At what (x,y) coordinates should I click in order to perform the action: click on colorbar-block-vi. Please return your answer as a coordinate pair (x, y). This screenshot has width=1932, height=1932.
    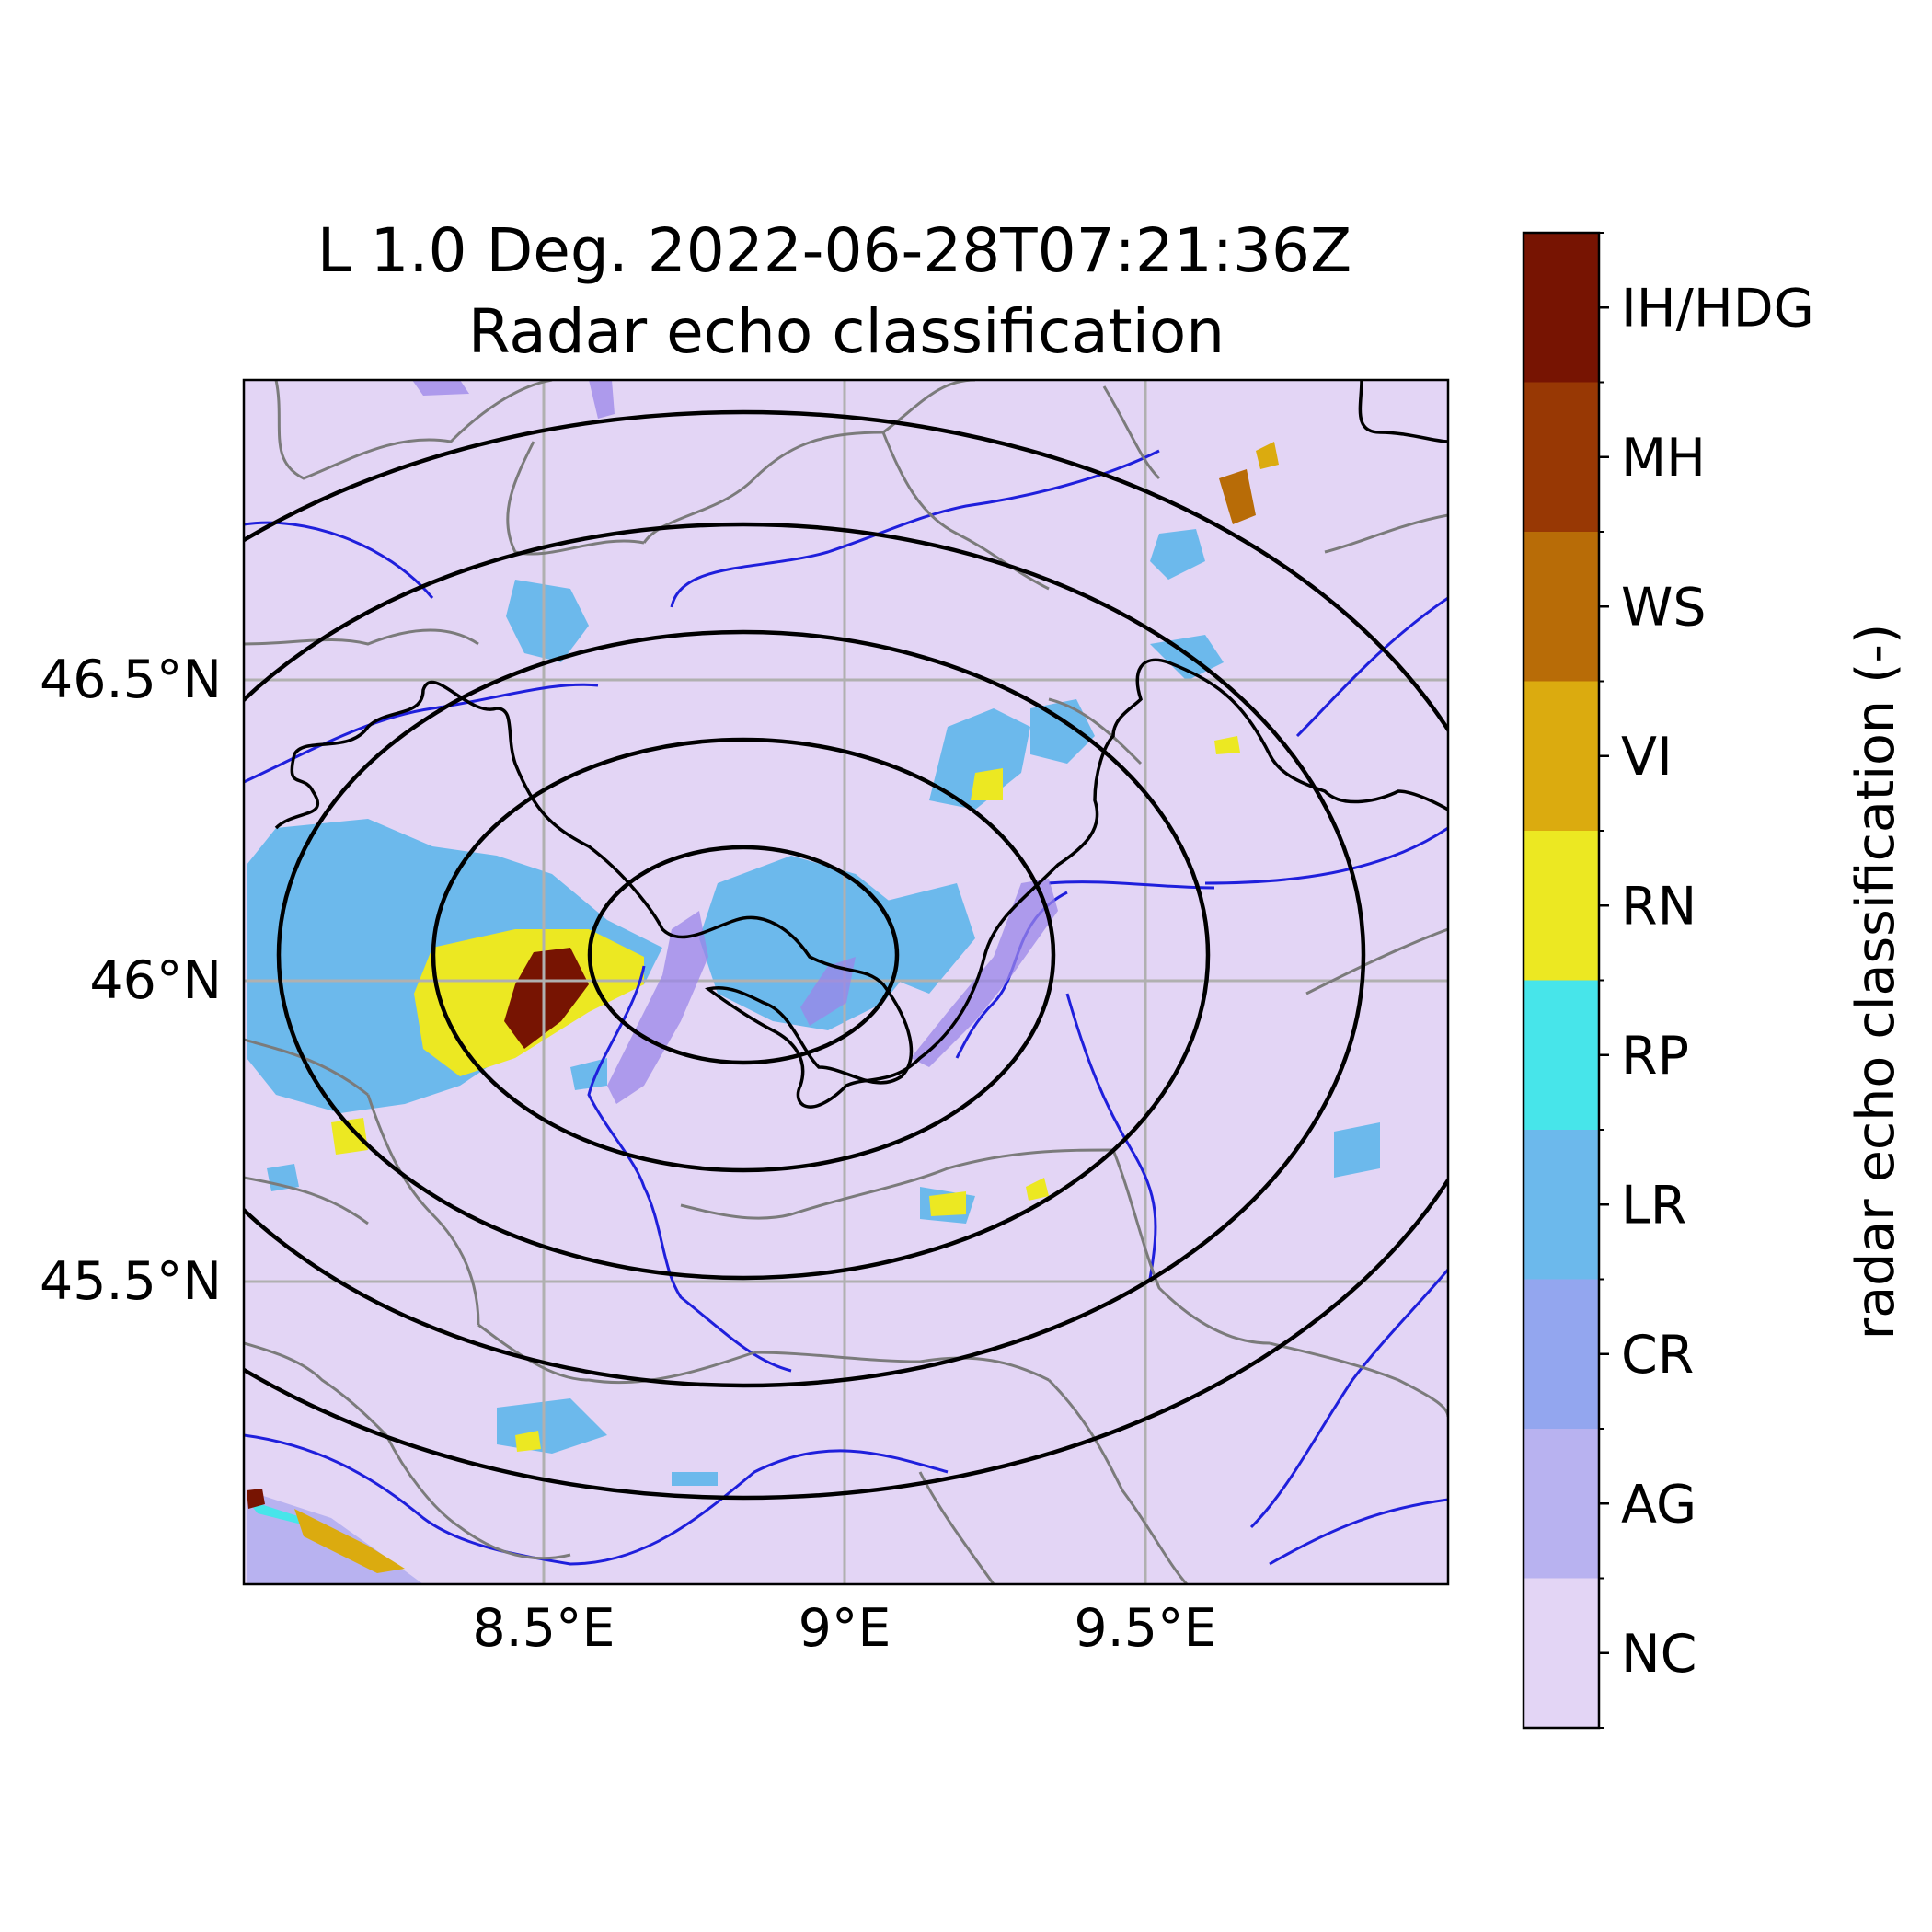
    Looking at the image, I should click on (1561, 756).